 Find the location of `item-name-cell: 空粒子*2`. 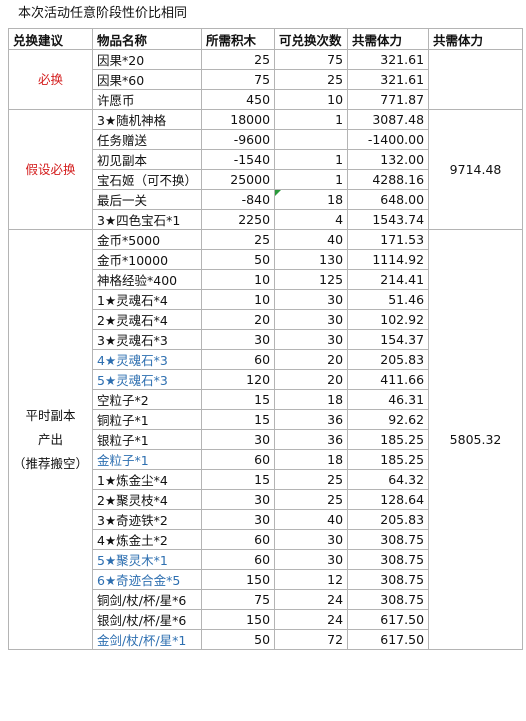

item-name-cell: 空粒子*2 is located at coordinates (147, 399).